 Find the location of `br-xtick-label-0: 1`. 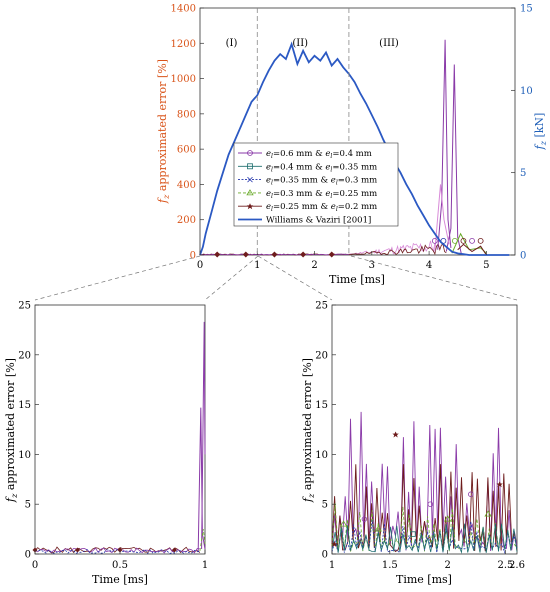

br-xtick-label-0: 1 is located at coordinates (332, 565).